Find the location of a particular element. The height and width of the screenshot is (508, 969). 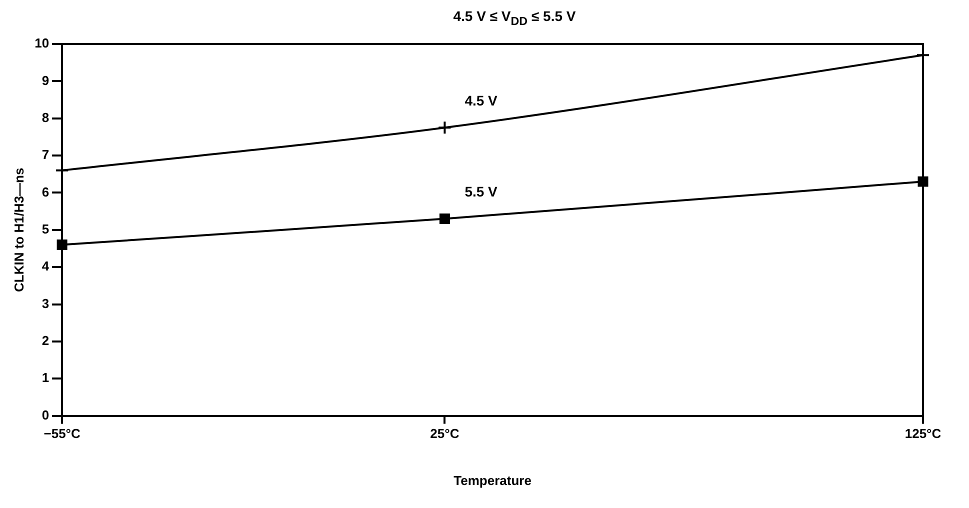

chart-subtitle: 4.5 V ≤ V$_{DD}$ ≤ 5.5 V is located at coordinates (514, 18).